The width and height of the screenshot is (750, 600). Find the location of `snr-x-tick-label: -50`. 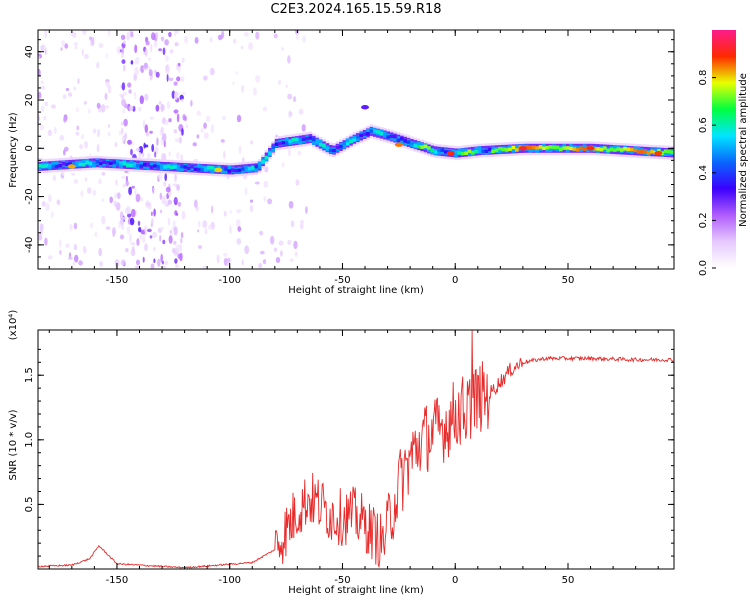

snr-x-tick-label: -50 is located at coordinates (342, 580).